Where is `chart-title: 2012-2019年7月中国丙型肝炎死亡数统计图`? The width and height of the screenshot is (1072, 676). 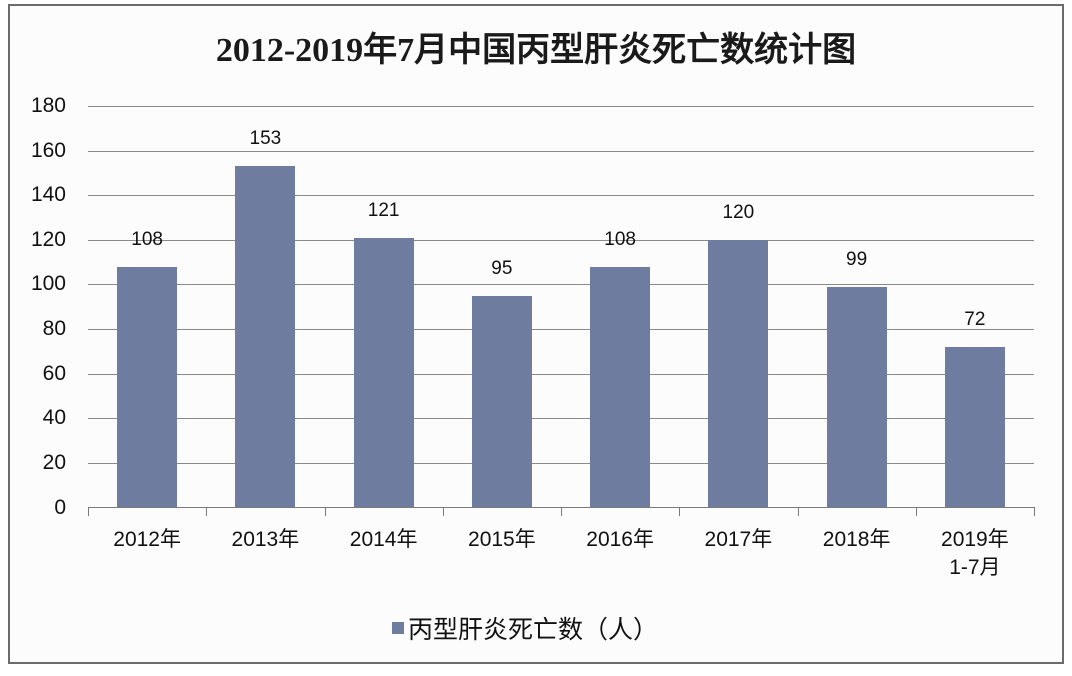 chart-title: 2012-2019年7月中国丙型肝炎死亡数统计图 is located at coordinates (536, 50).